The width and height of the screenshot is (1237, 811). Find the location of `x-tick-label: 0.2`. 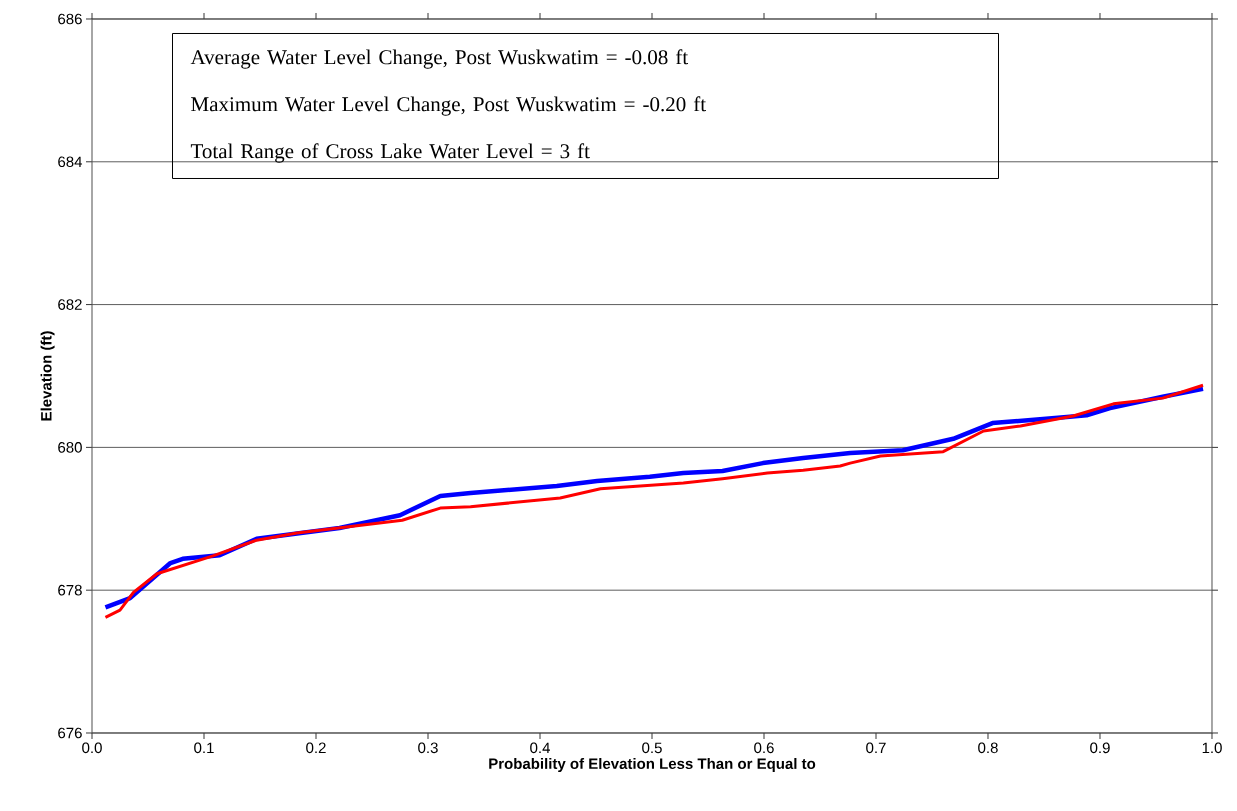

x-tick-label: 0.2 is located at coordinates (316, 748).